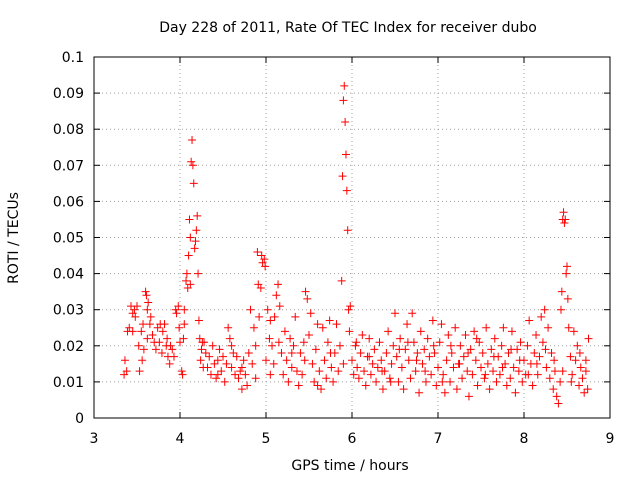  I want to click on x-tick-label: 7, so click(438, 439).